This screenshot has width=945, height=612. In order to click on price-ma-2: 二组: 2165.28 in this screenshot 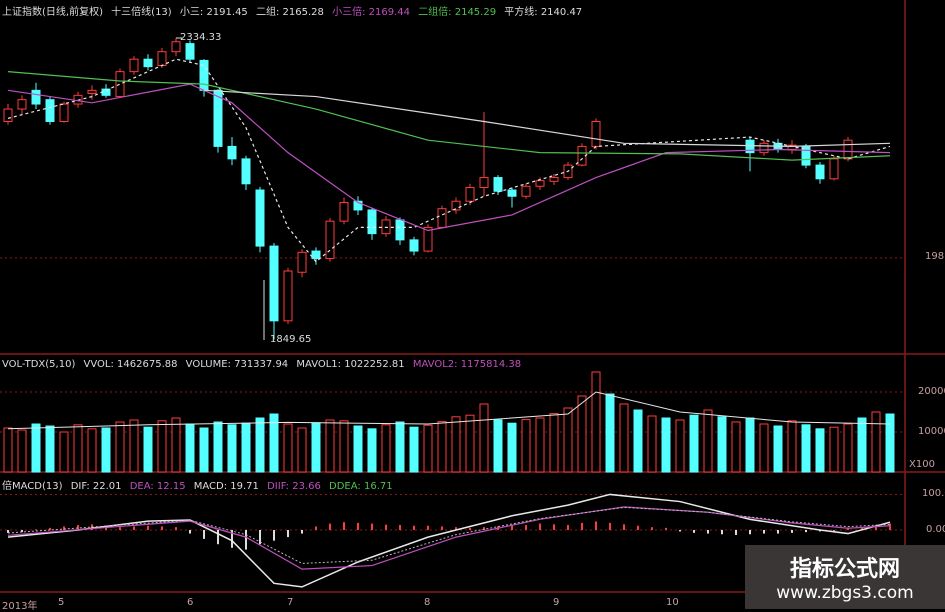, I will do `click(289, 12)`.